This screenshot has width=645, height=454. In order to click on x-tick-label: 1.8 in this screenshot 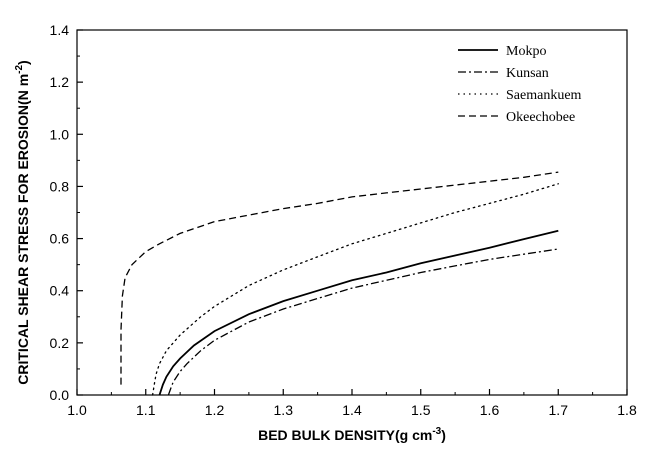, I will do `click(627, 410)`.